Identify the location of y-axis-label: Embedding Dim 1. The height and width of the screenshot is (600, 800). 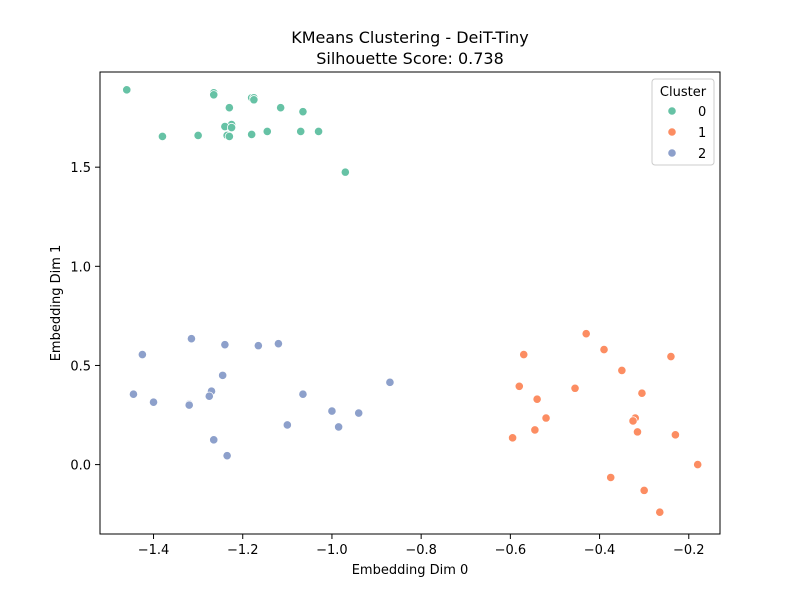
(56, 303).